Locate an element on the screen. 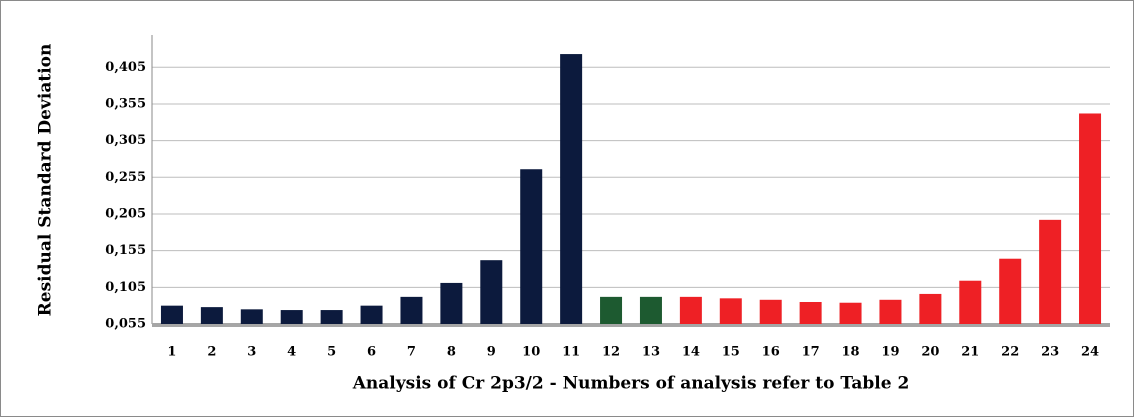 The width and height of the screenshot is (1134, 417). y-tick-label: 0,305 is located at coordinates (125, 140).